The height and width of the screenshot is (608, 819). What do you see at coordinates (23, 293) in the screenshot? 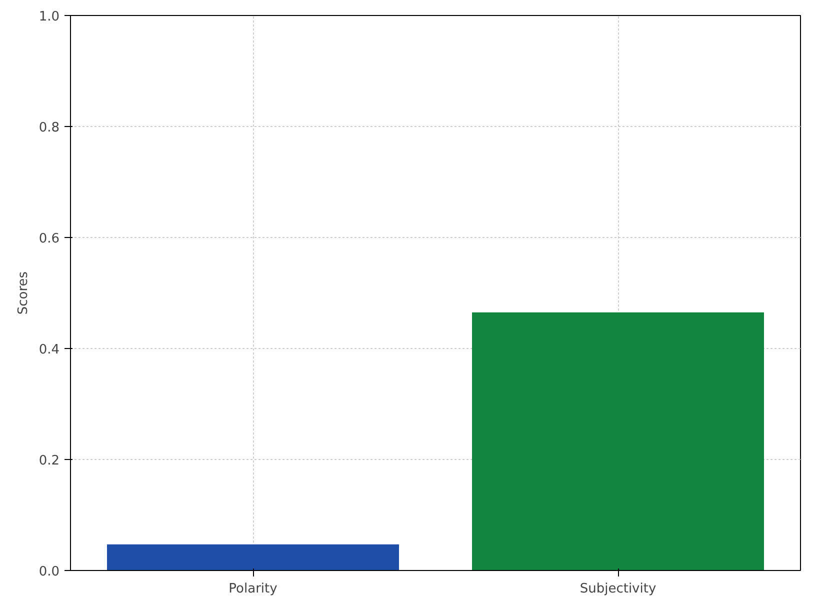
I see `y-axis-title: Scores` at bounding box center [23, 293].